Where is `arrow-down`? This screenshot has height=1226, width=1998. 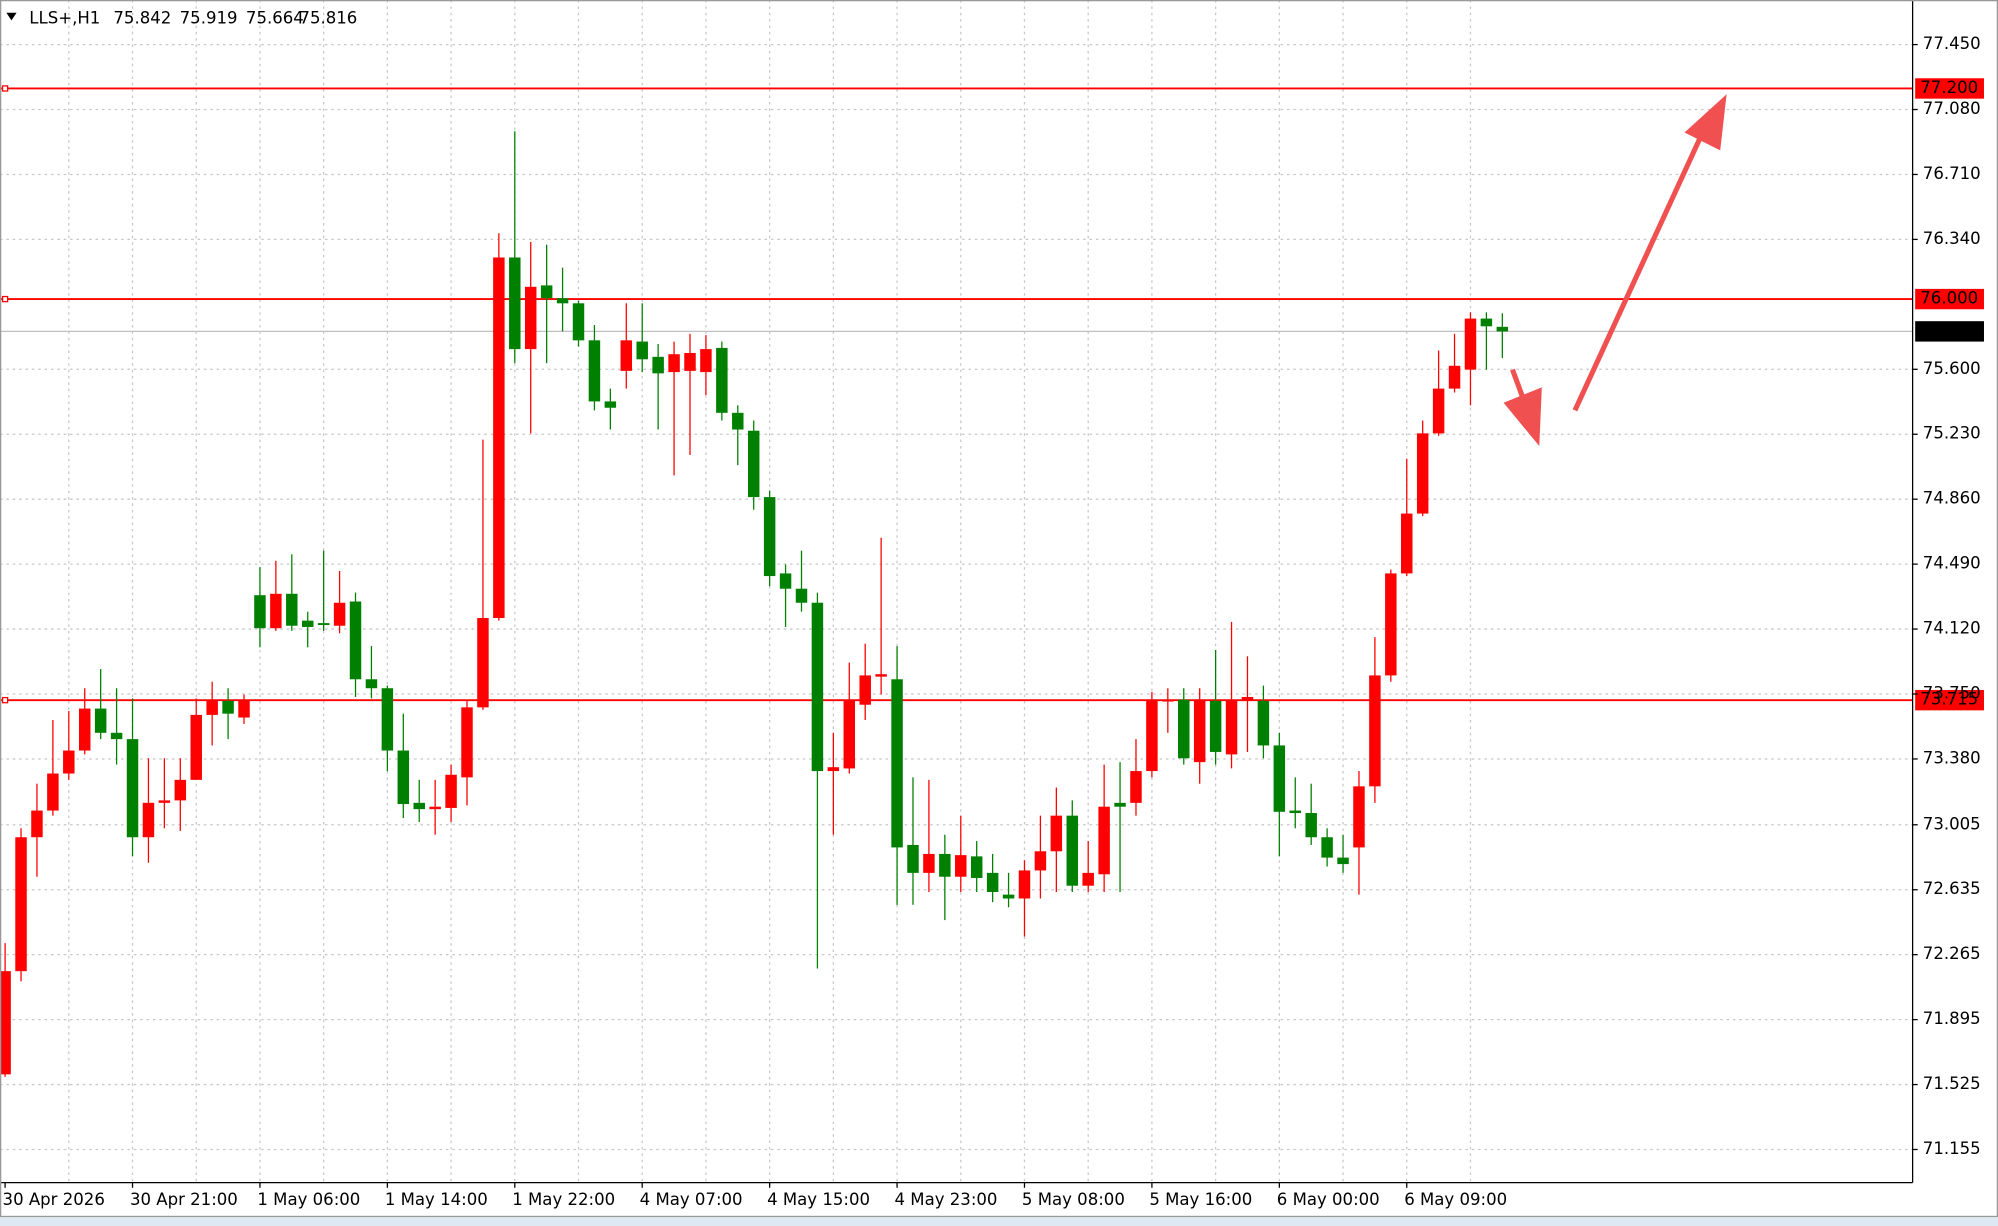
arrow-down is located at coordinates (1522, 407).